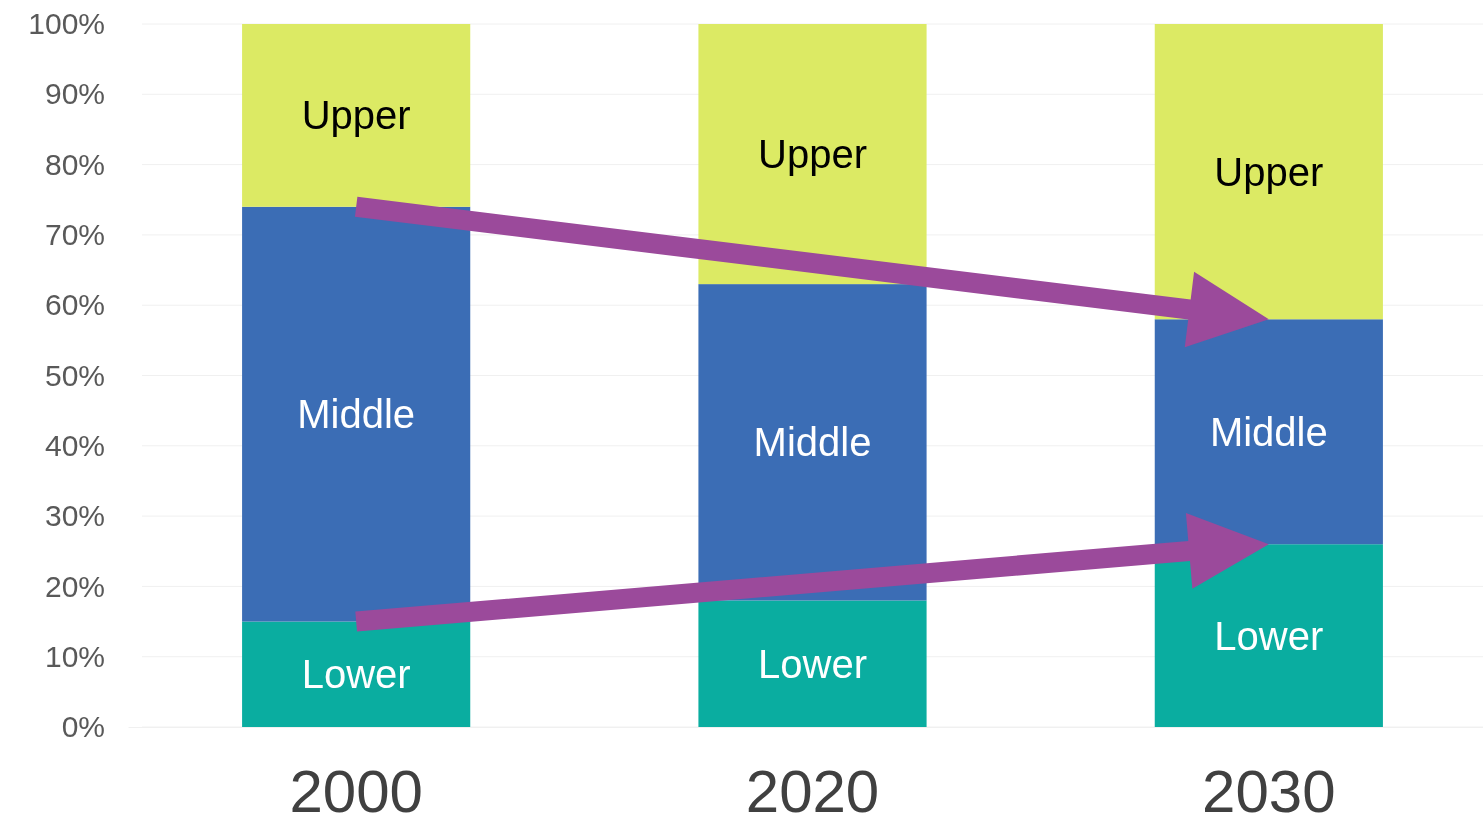 The image size is (1483, 833). What do you see at coordinates (83, 727) in the screenshot?
I see `y-tick-label: 0%` at bounding box center [83, 727].